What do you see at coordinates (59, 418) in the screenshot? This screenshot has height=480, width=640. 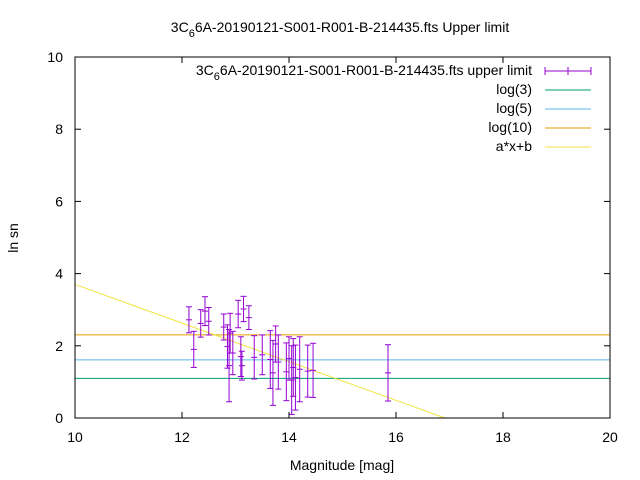 I see `y-tick-label: 0` at bounding box center [59, 418].